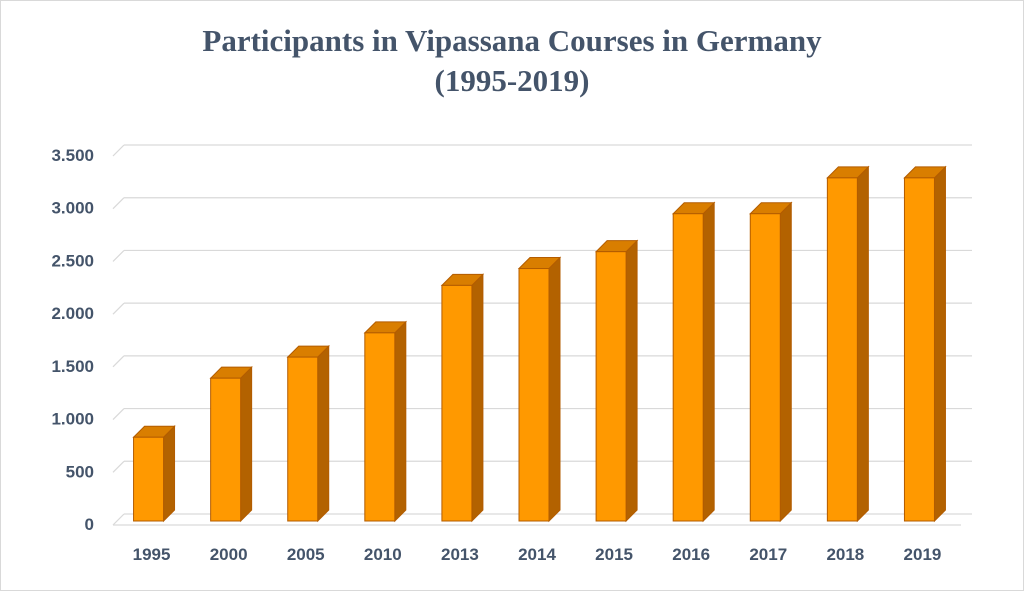  Describe the element at coordinates (614, 554) in the screenshot. I see `x-tick-label: 2015` at that location.